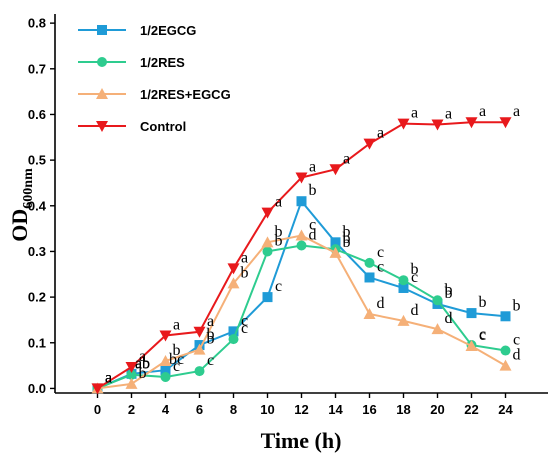  What do you see at coordinates (335, 409) in the screenshot?
I see `x-tick-label: 14` at bounding box center [335, 409].